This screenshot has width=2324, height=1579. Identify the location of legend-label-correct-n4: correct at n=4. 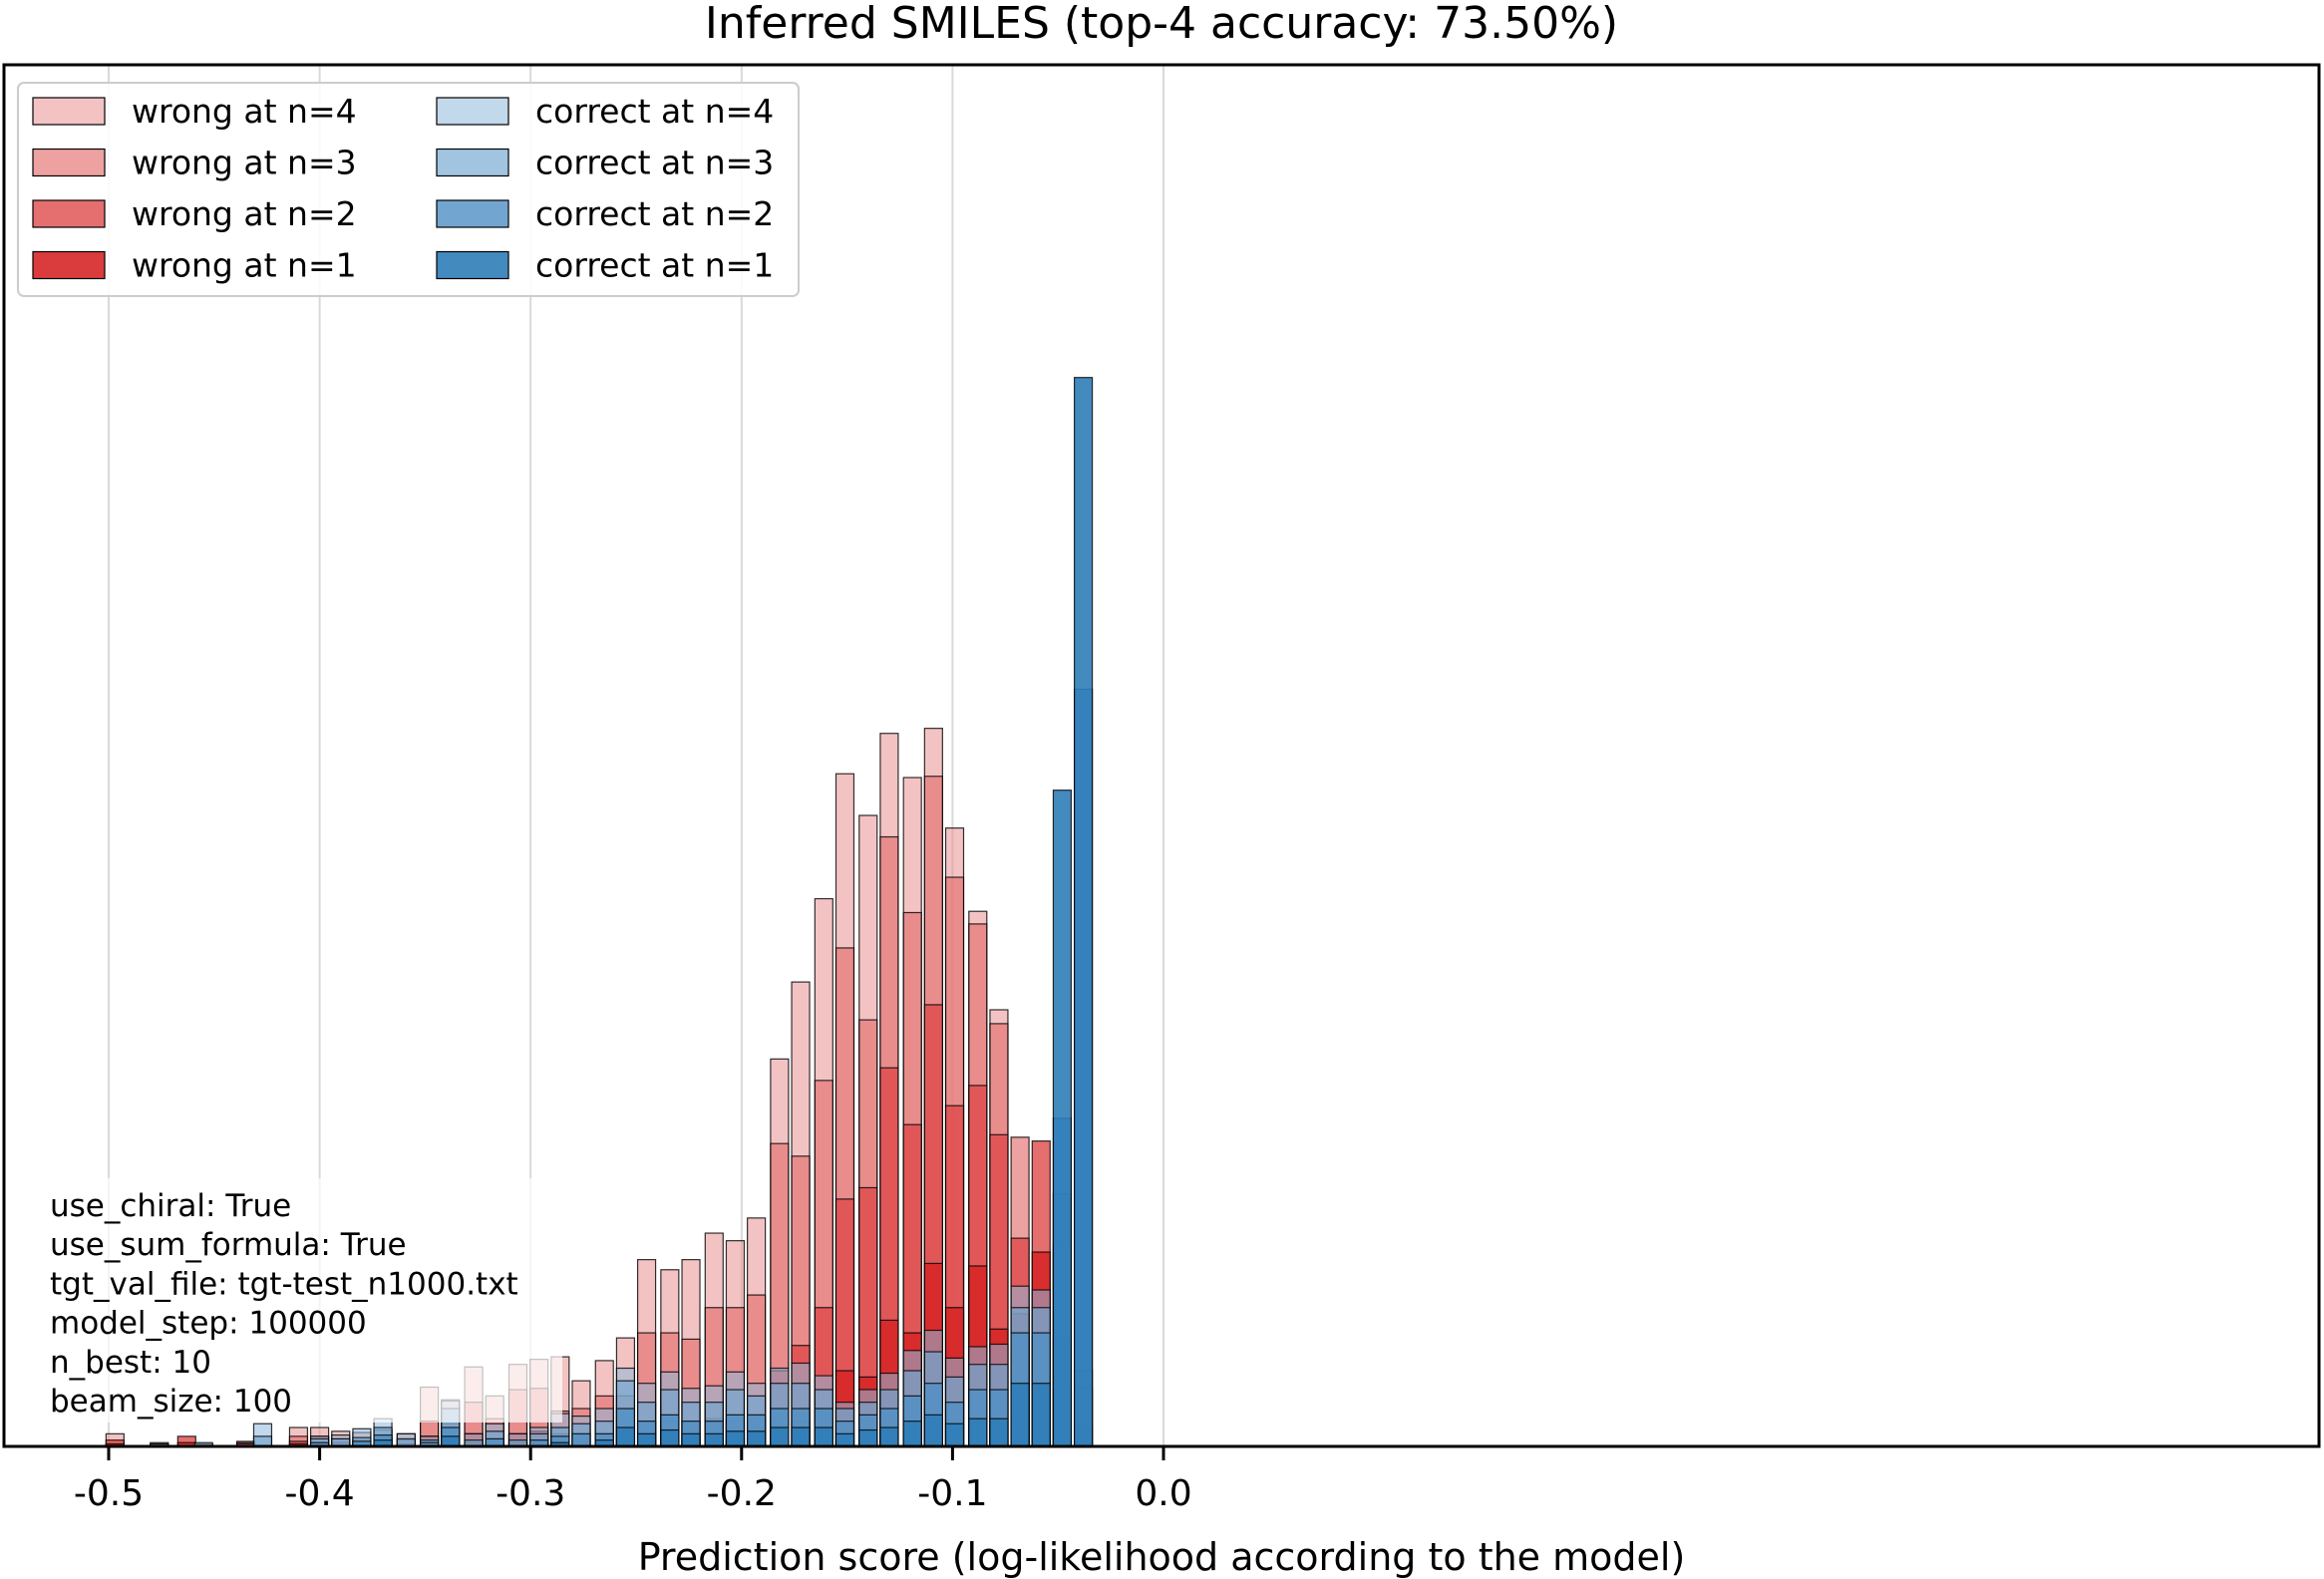
(654, 111).